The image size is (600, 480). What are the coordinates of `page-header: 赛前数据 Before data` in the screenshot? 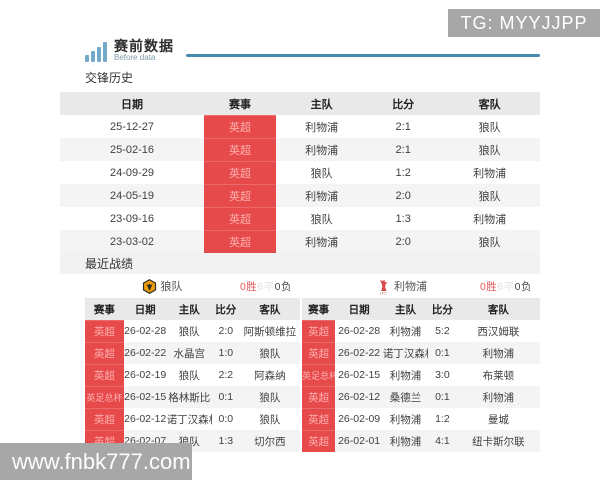 It's located at (312, 47).